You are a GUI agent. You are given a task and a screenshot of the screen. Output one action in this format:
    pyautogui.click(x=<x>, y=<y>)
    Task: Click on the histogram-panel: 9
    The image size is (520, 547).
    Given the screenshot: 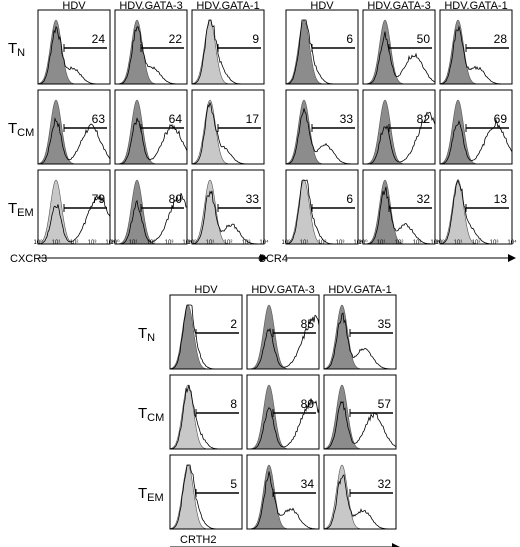 What is the action you would take?
    pyautogui.click(x=228, y=47)
    